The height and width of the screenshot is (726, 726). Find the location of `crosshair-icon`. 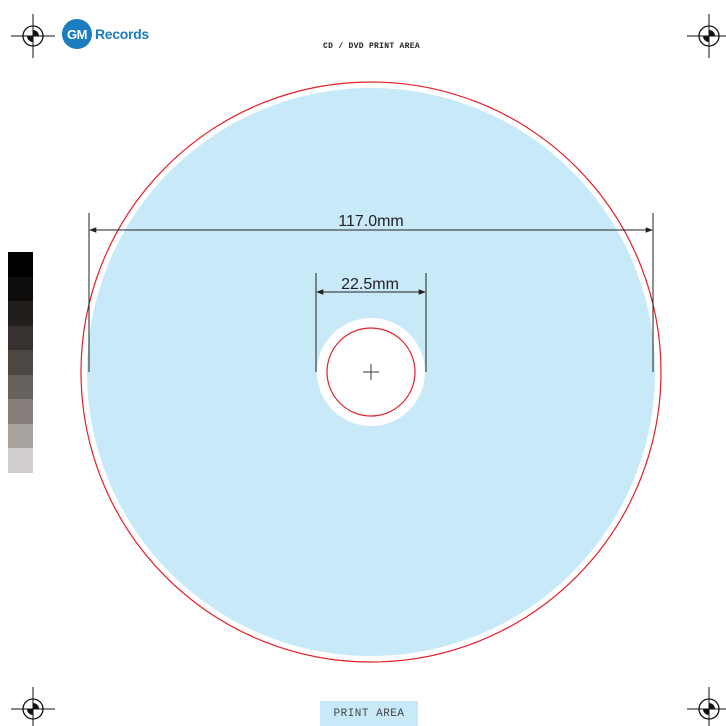

crosshair-icon is located at coordinates (371, 372).